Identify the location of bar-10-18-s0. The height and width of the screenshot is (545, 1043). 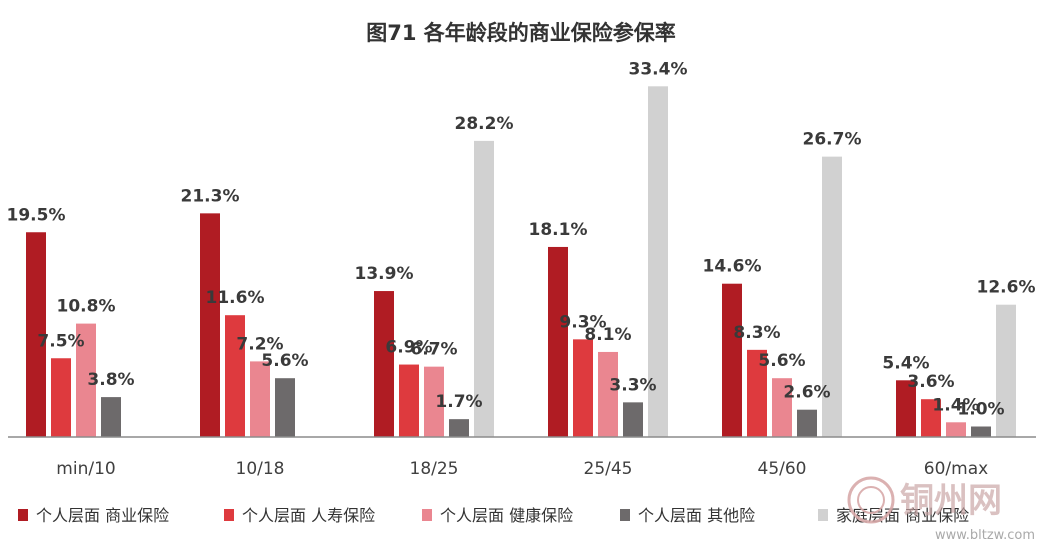
(210, 325).